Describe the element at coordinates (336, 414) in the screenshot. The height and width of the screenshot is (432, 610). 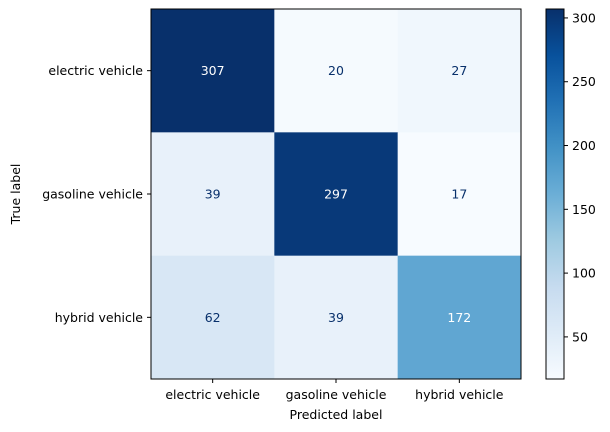
I see `x-axis-title: Predicted label` at that location.